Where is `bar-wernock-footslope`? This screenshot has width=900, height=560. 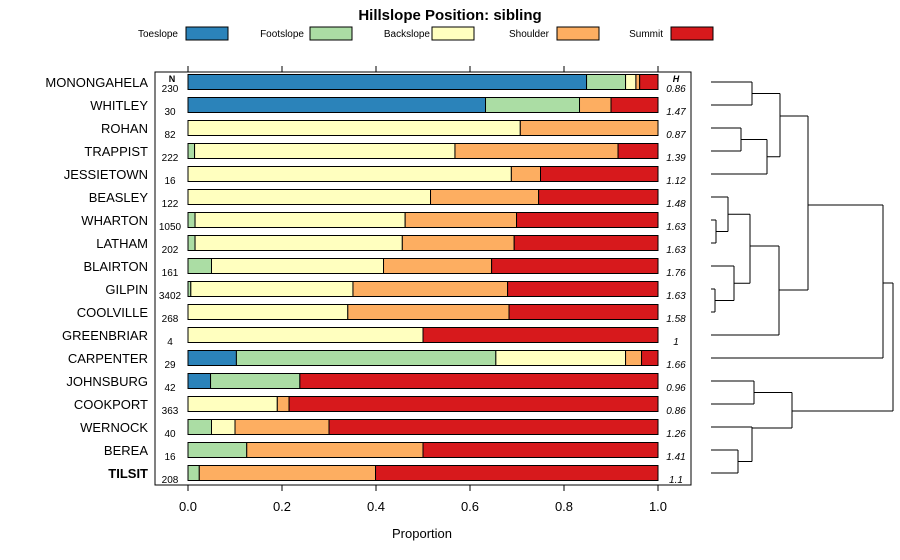
bar-wernock-footslope is located at coordinates (199, 427).